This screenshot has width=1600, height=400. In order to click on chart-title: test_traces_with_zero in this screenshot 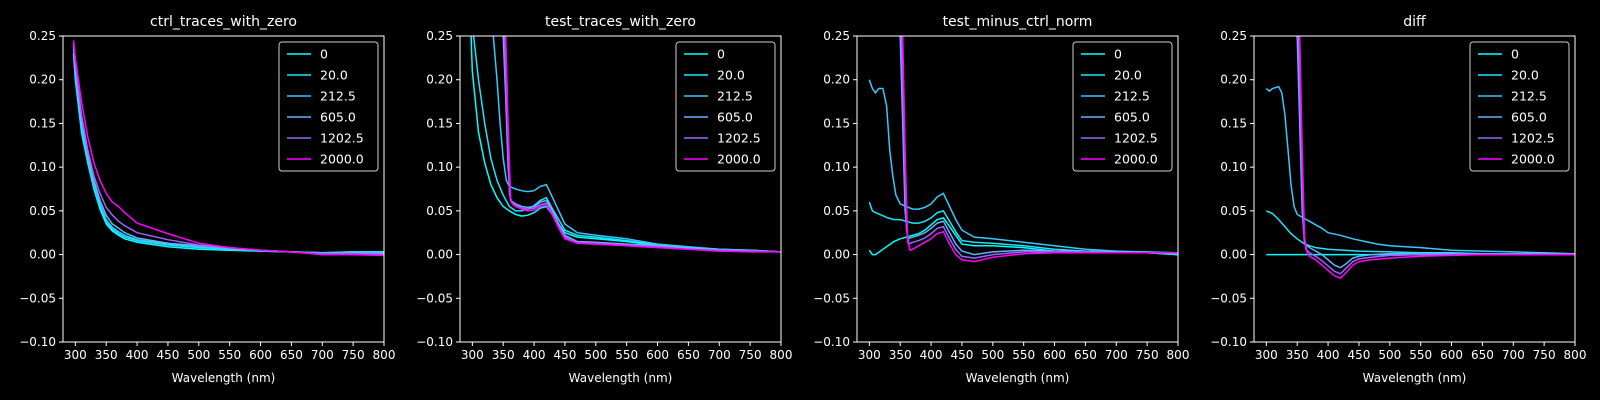, I will do `click(620, 22)`.